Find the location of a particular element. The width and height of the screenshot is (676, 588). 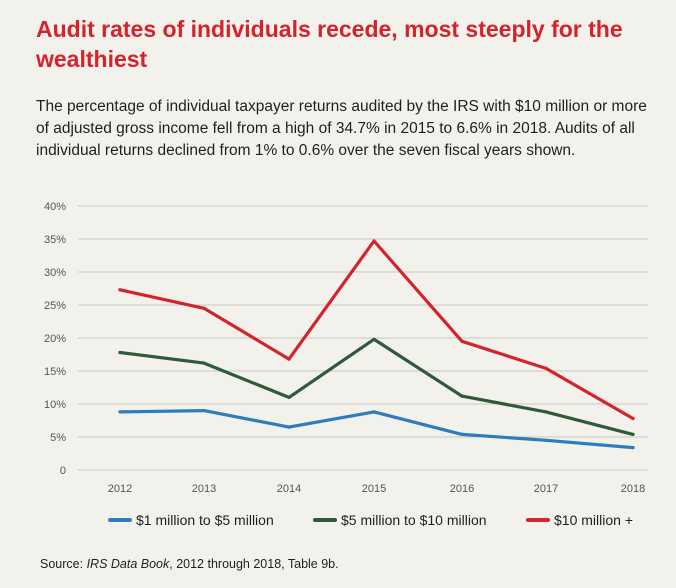

data-point-s3-2015 is located at coordinates (374, 241).